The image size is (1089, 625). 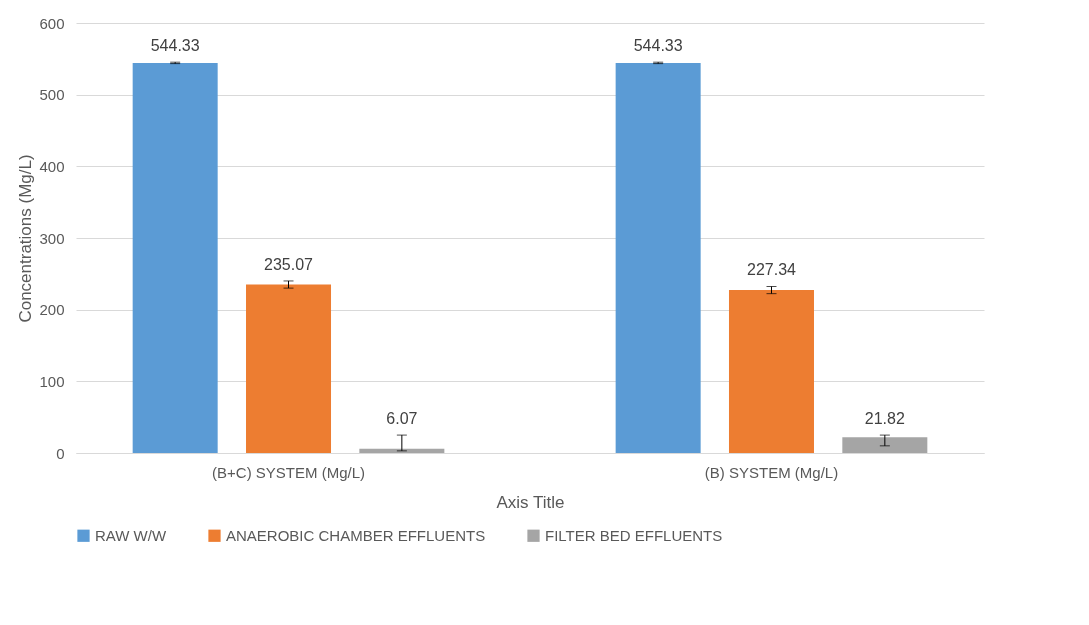 I want to click on y-tick-label: 200, so click(x=52, y=310).